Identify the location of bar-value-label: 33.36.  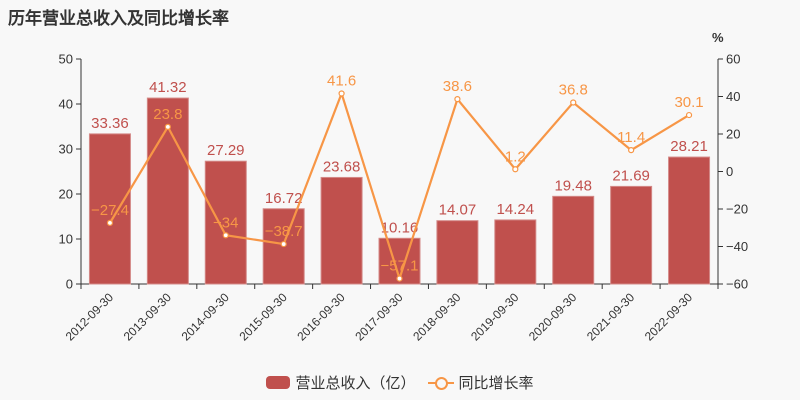
(110, 123).